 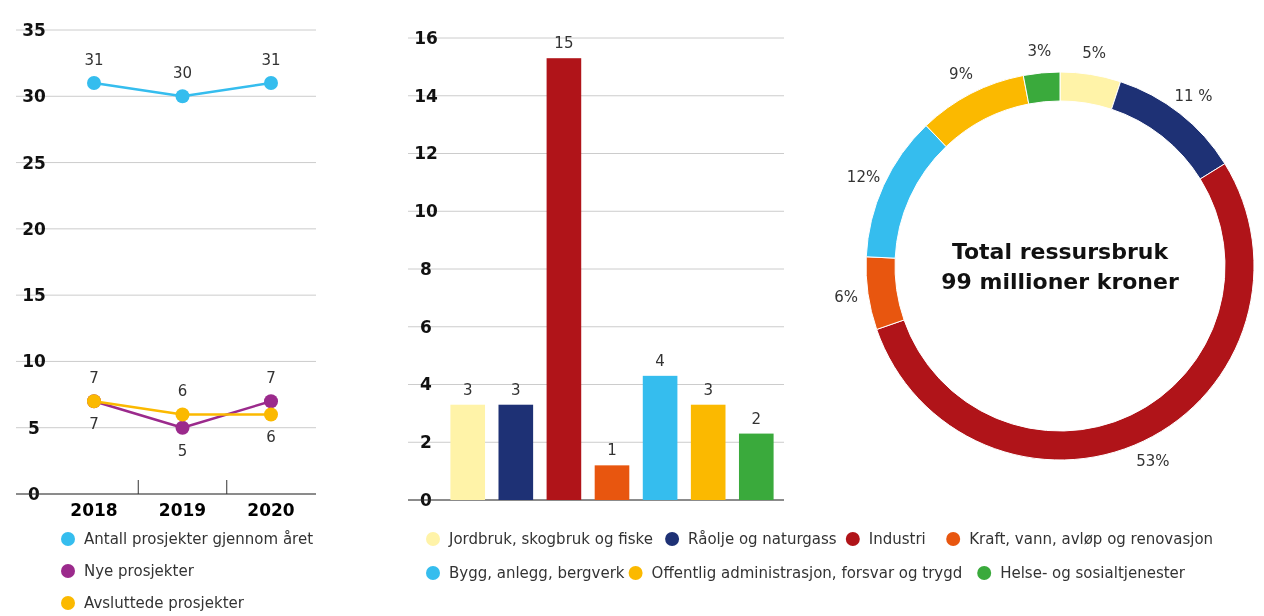 I want to click on text: Total ressursbruk, so click(x=1060, y=251).